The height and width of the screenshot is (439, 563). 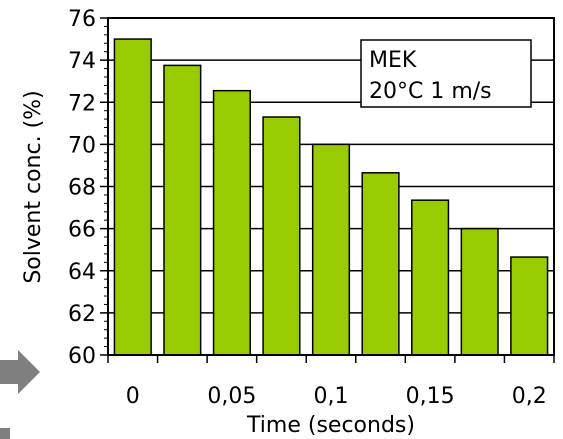 I want to click on y-axis-title: Solvent conc. (%), so click(x=33, y=186).